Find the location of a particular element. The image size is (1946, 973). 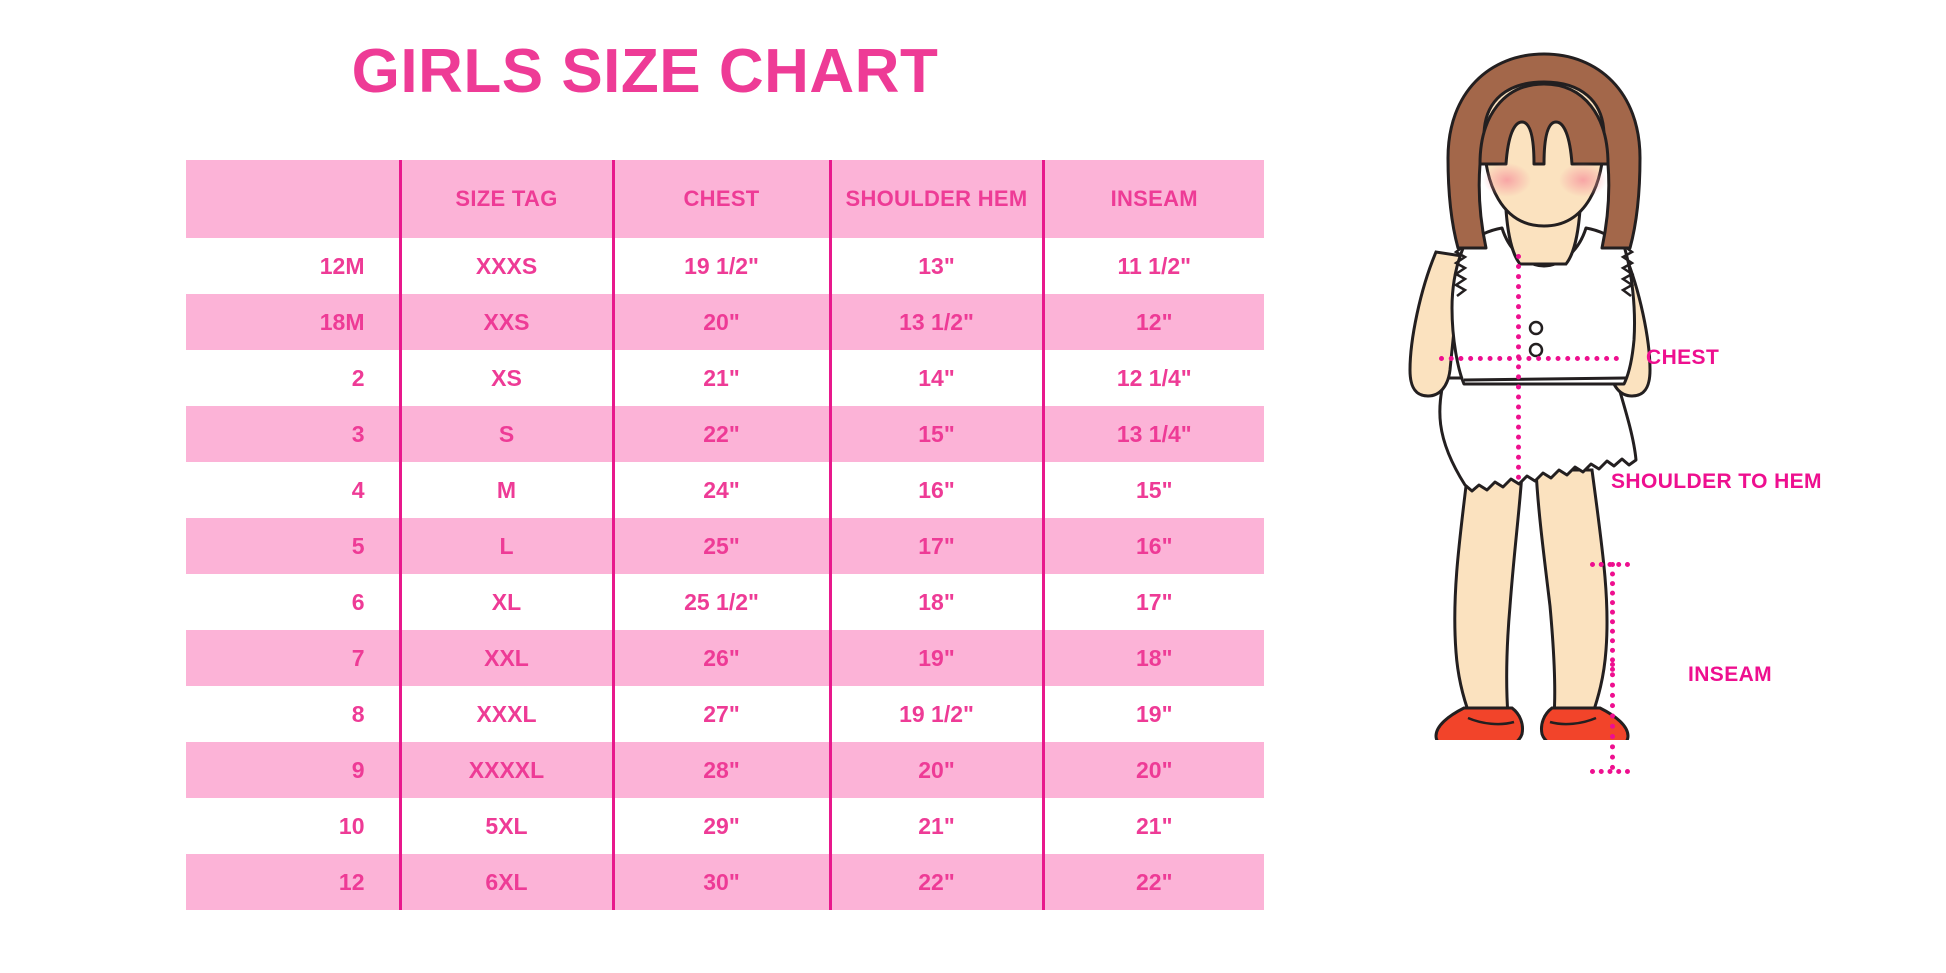

column-header-inseam: INSEAM is located at coordinates (1152, 199).